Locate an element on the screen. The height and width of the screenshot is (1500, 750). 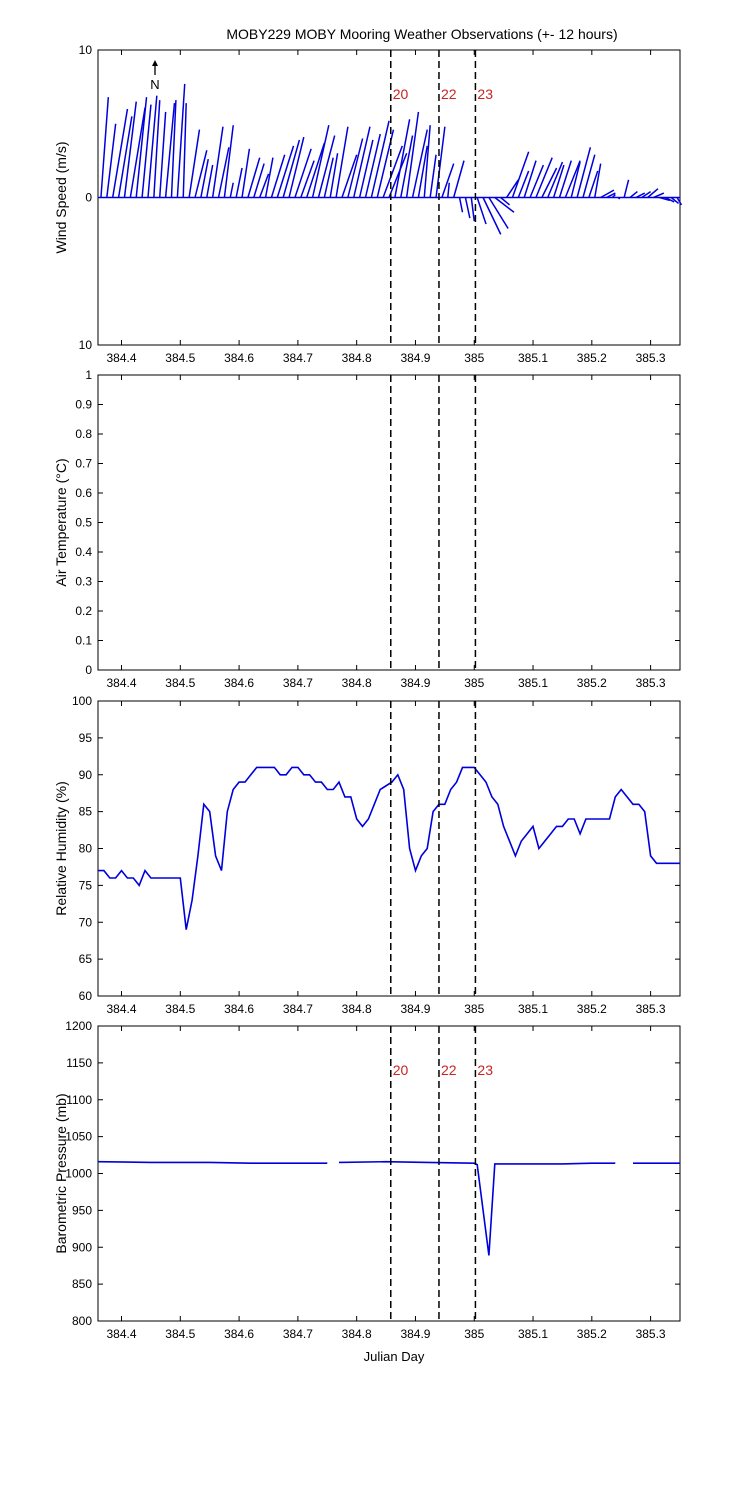
y-tick-label: 1 is located at coordinates (88, 375).